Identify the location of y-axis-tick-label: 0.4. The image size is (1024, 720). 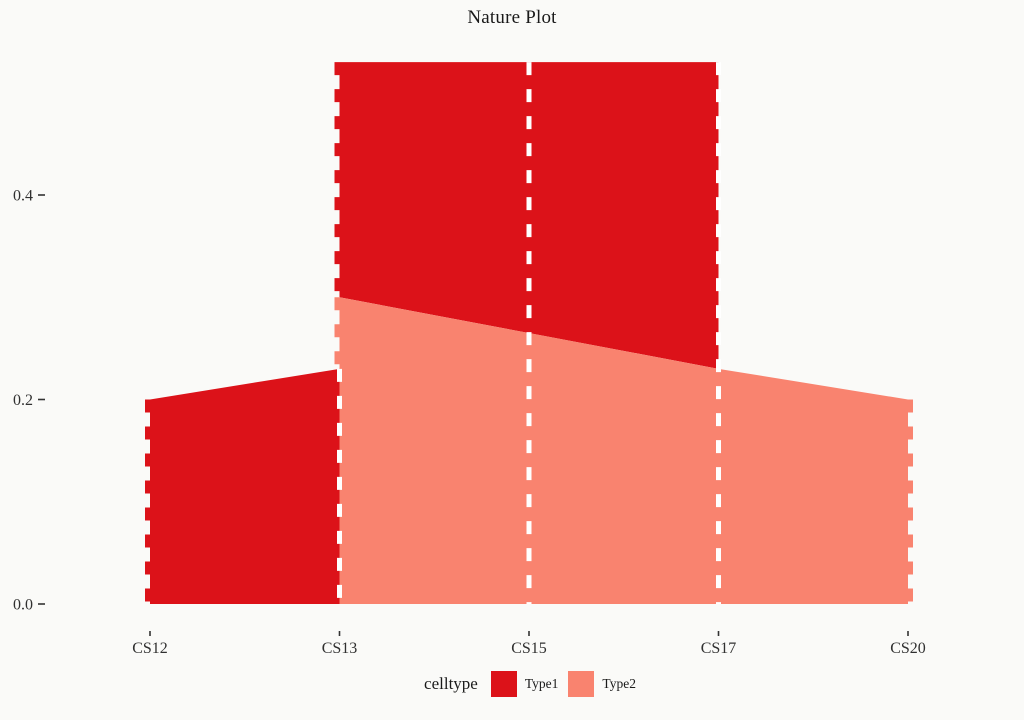
(23, 196).